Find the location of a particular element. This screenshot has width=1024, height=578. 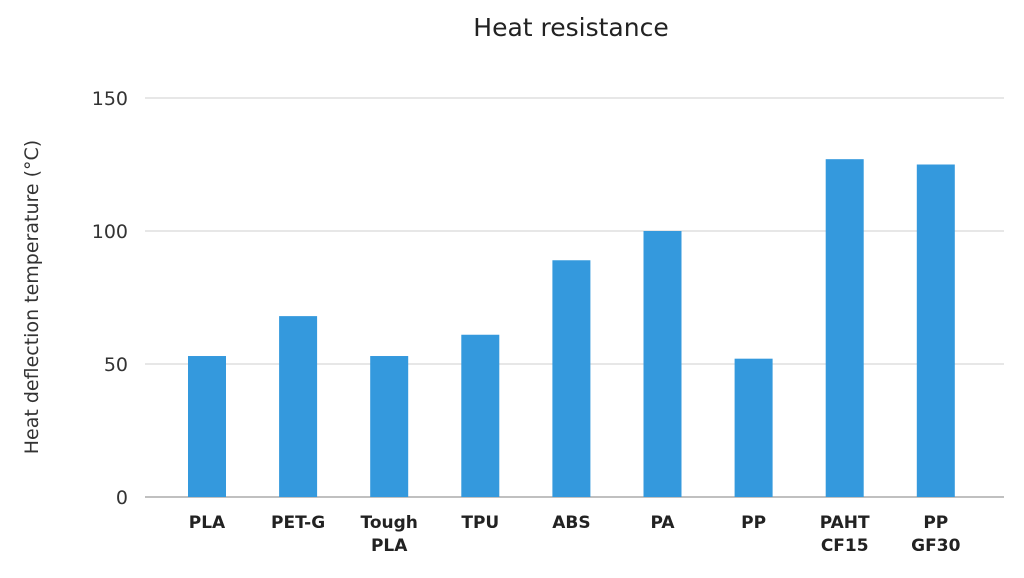

x-tick-label-paht-cf15: PAHT CF15 is located at coordinates (845, 534).